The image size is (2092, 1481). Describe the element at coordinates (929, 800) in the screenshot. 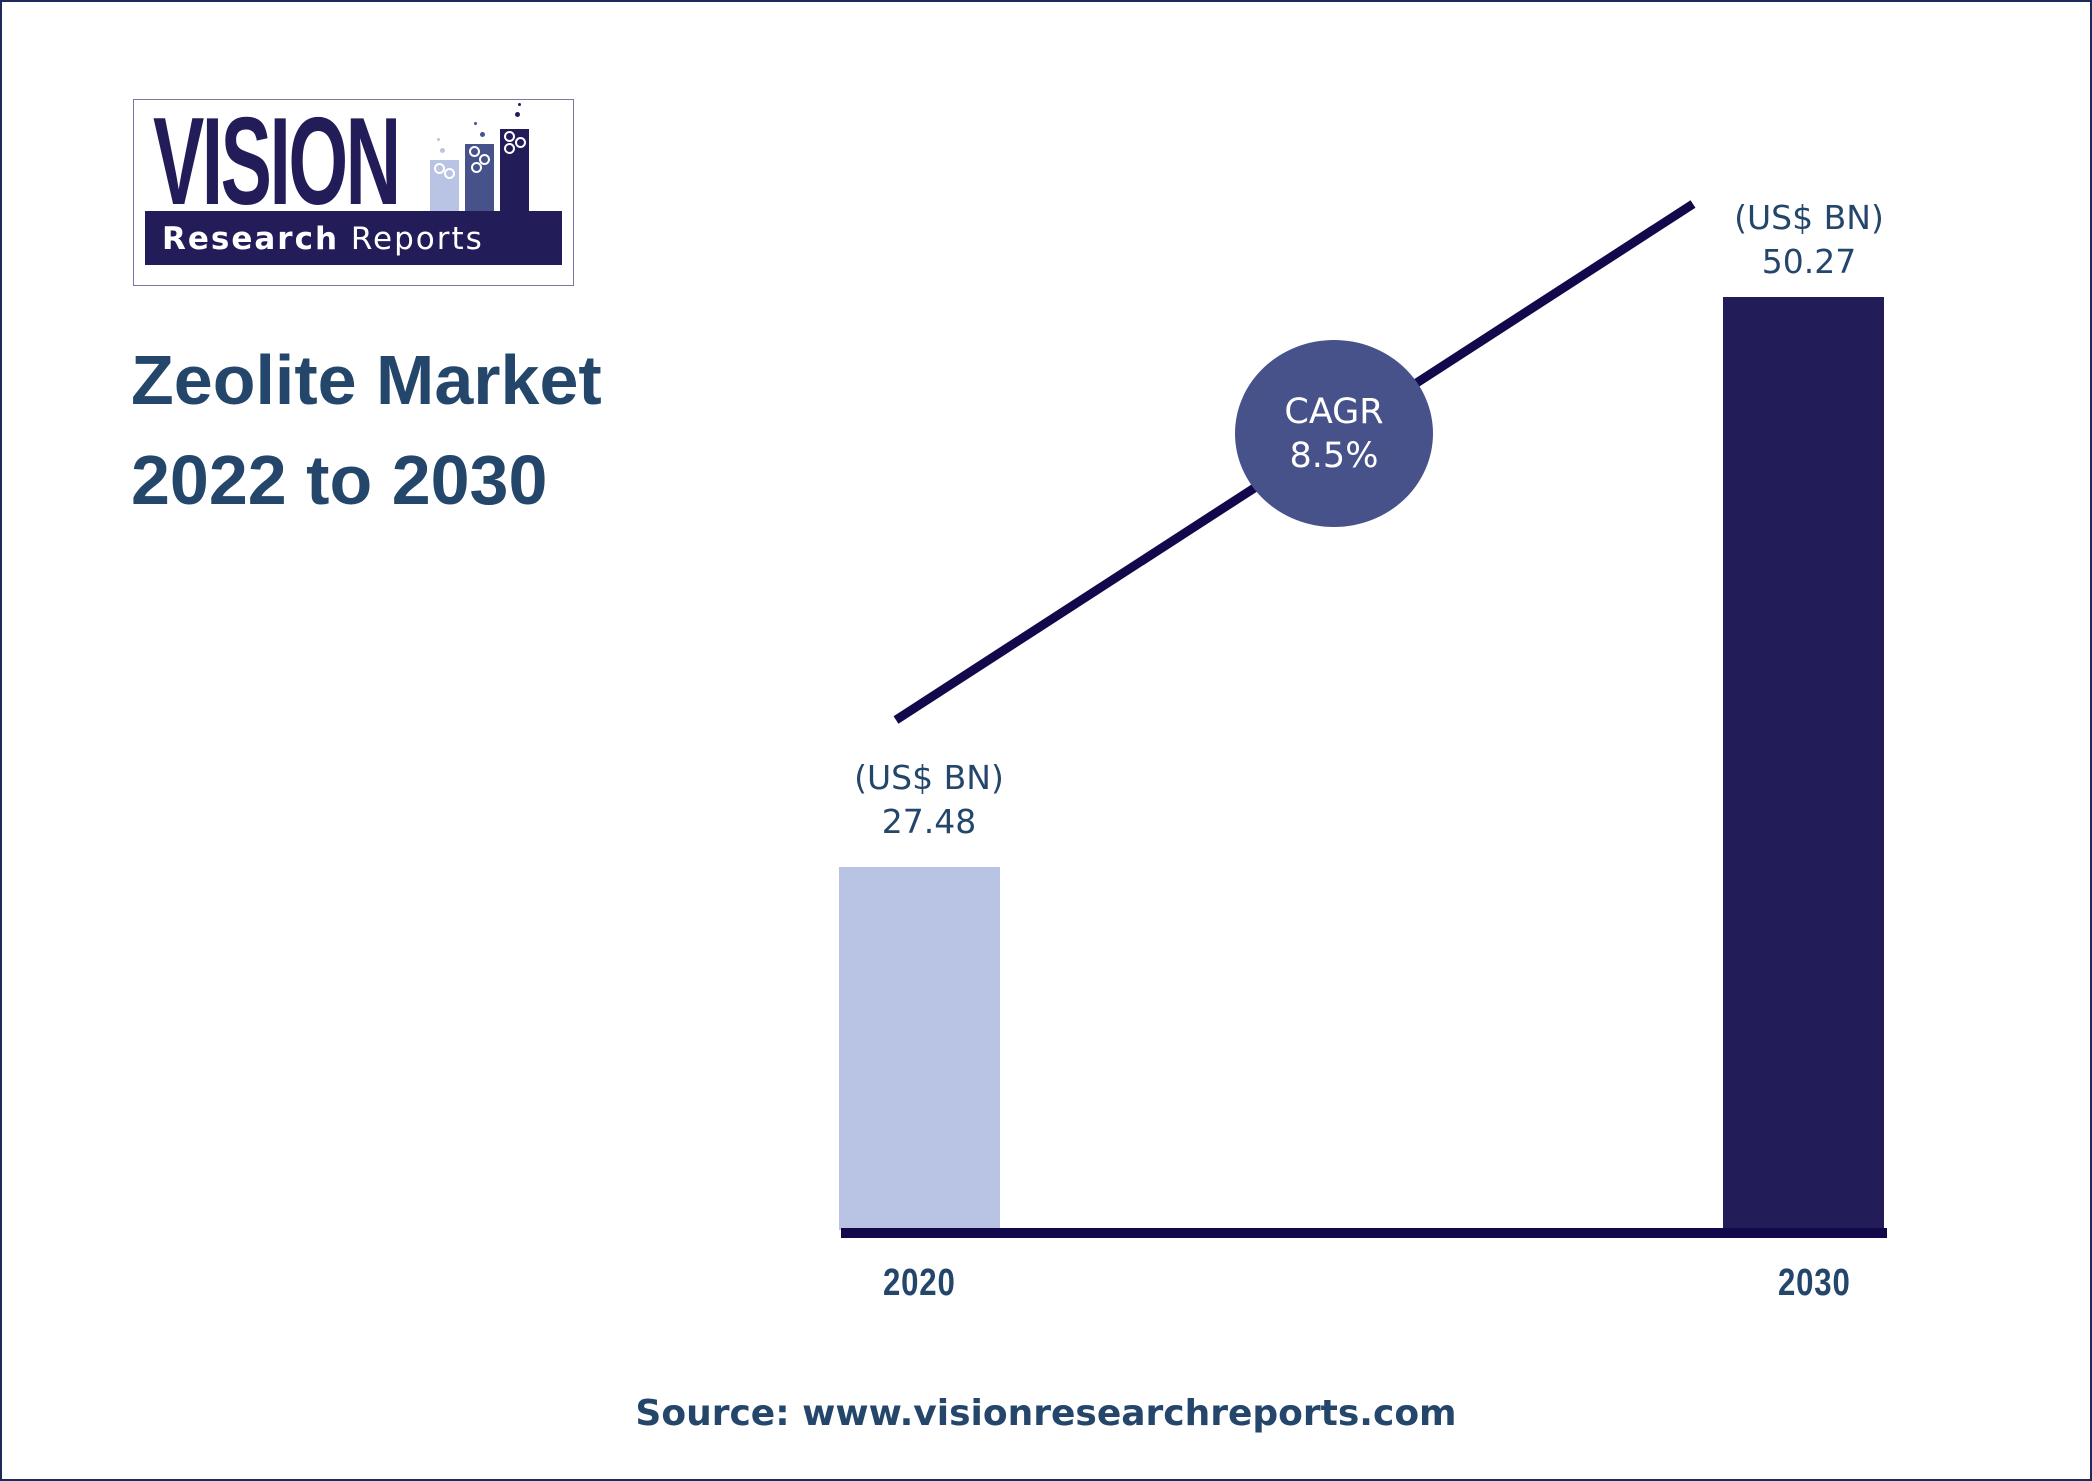

I see `bar-value-label-2020: (US$ BN) 27.48` at that location.